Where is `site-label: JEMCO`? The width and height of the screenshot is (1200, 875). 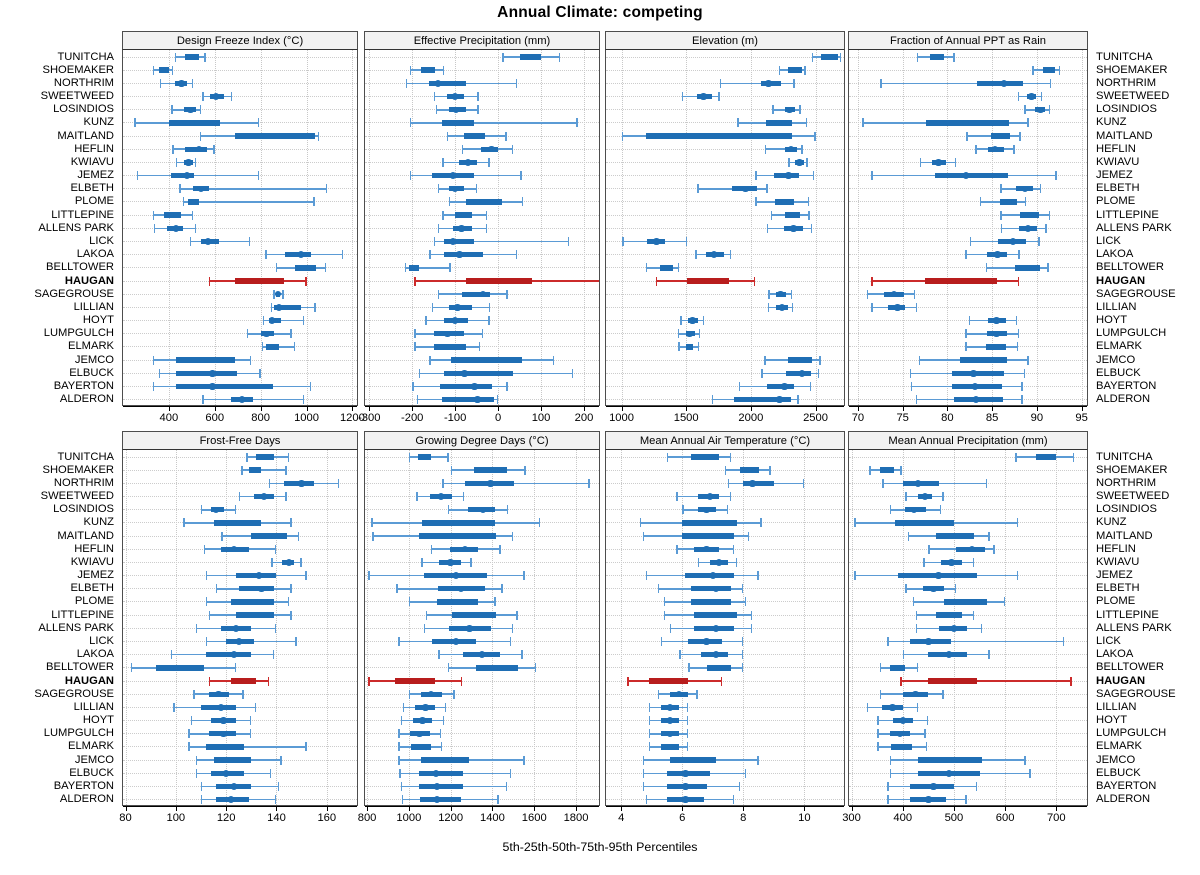 site-label: JEMCO is located at coordinates (94, 759).